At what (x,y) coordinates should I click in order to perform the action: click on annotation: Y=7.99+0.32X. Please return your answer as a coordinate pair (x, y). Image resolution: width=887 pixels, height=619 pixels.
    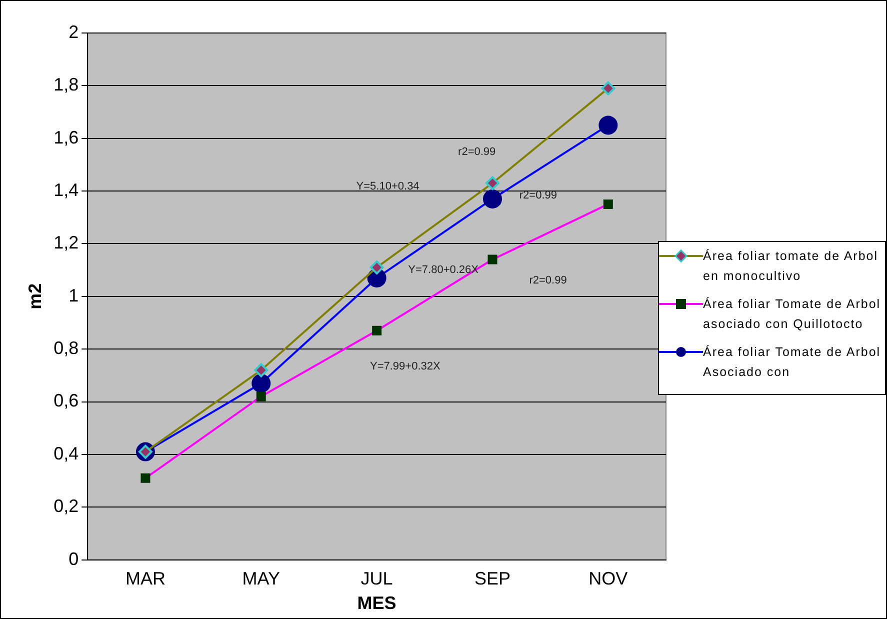
    Looking at the image, I should click on (405, 366).